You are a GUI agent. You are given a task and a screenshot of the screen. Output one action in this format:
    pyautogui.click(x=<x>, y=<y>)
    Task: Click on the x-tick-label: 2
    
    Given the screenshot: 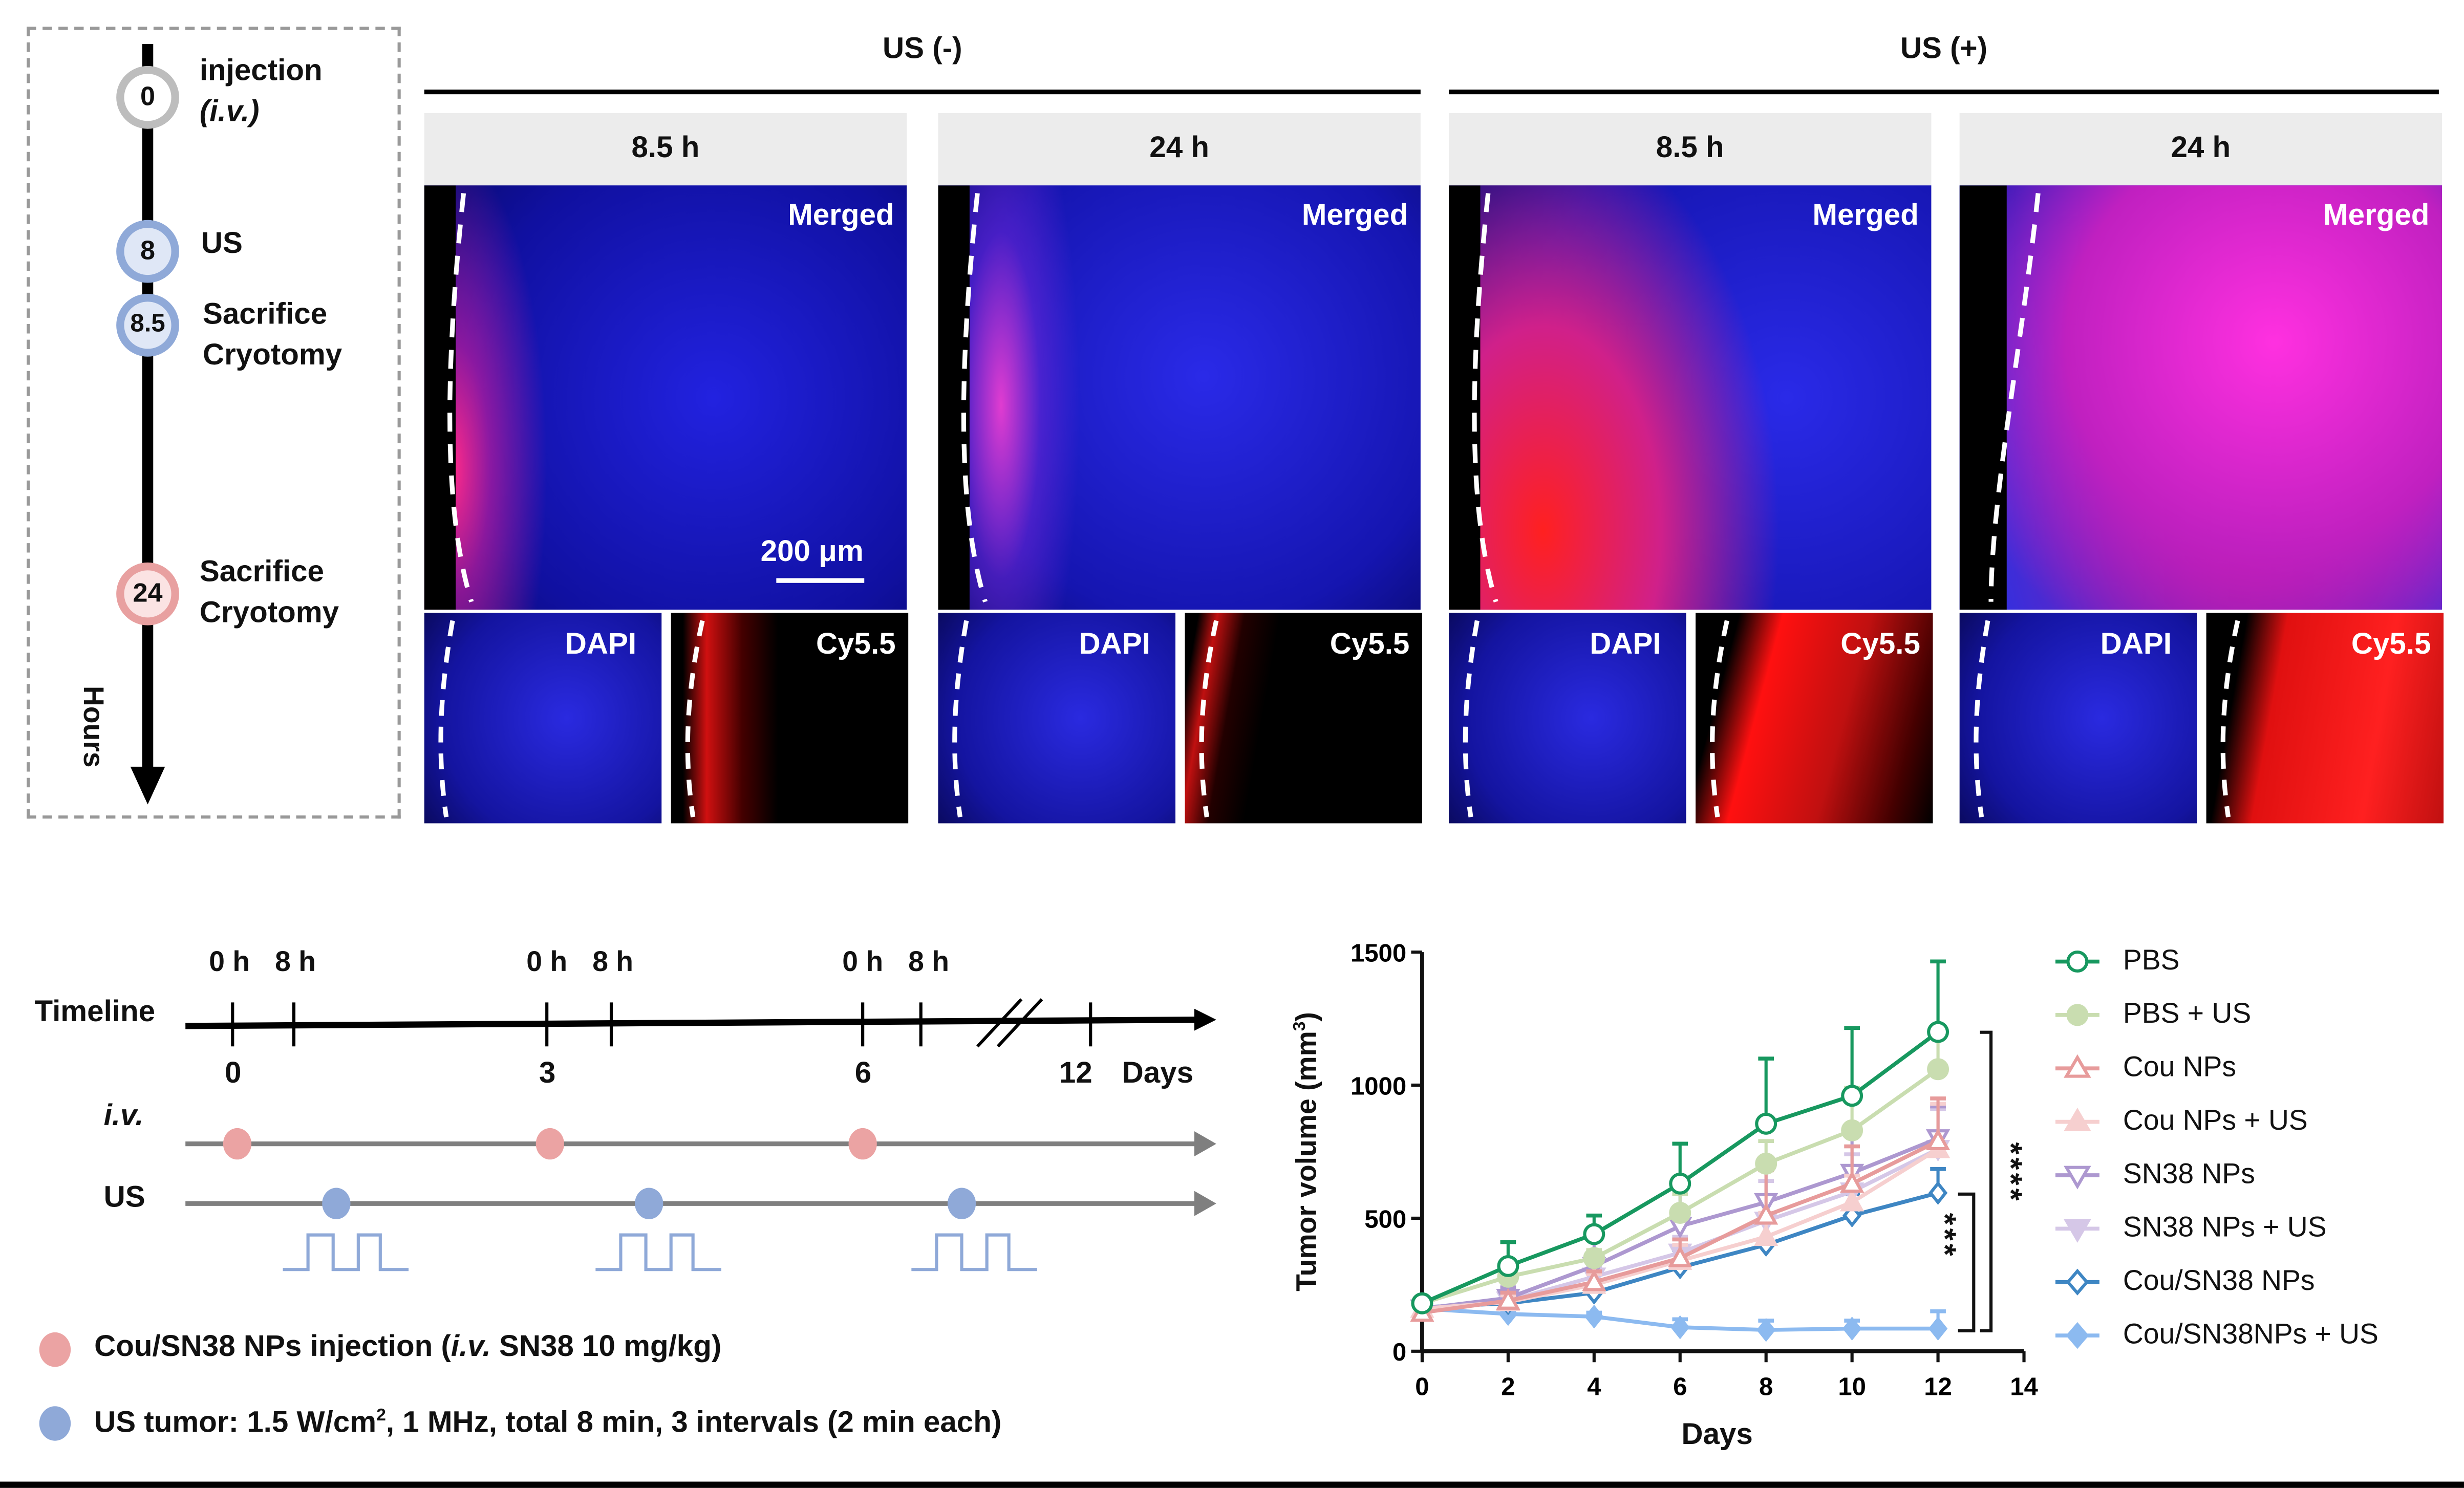 What is the action you would take?
    pyautogui.click(x=1508, y=1387)
    